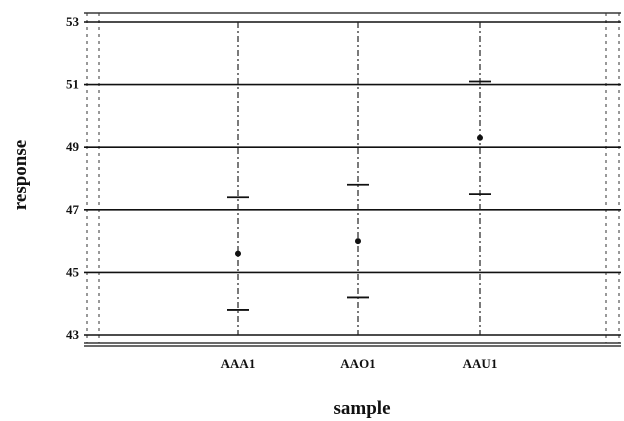 This screenshot has height=421, width=624. I want to click on x-tick-label: AAA1, so click(238, 363).